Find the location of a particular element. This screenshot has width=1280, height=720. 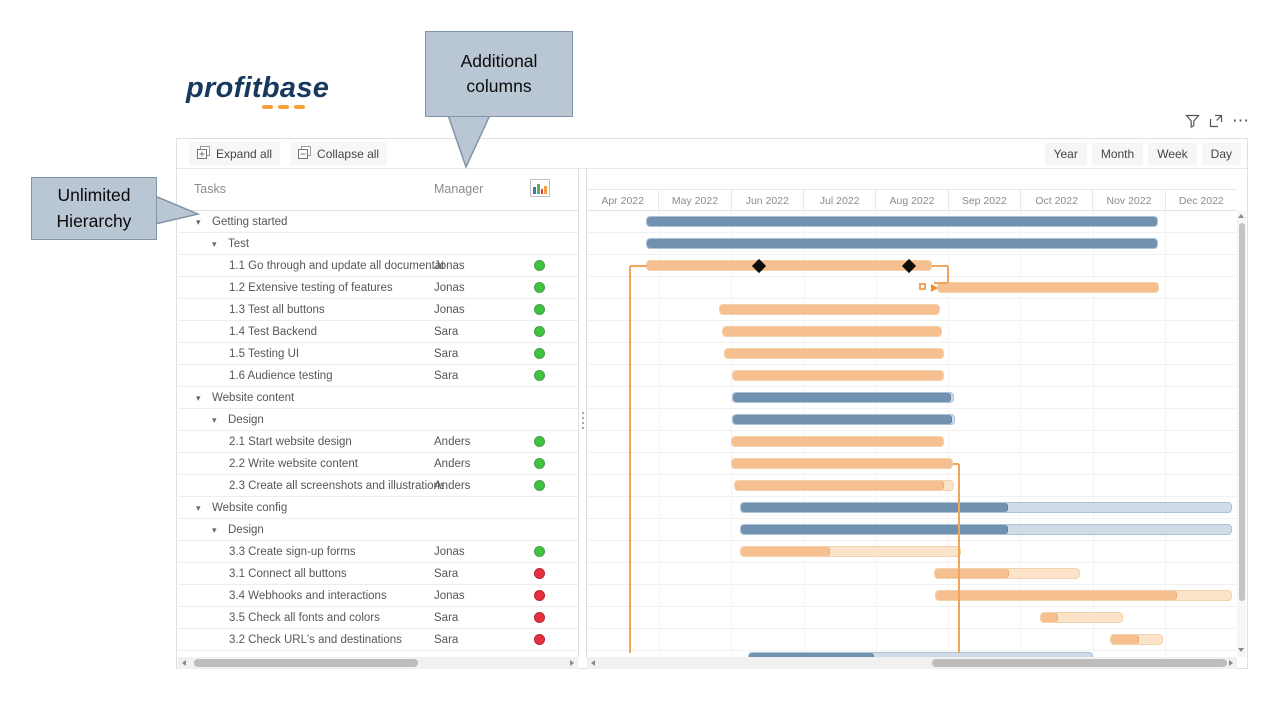

table-row: ▾ Getting started is located at coordinates (378, 222).